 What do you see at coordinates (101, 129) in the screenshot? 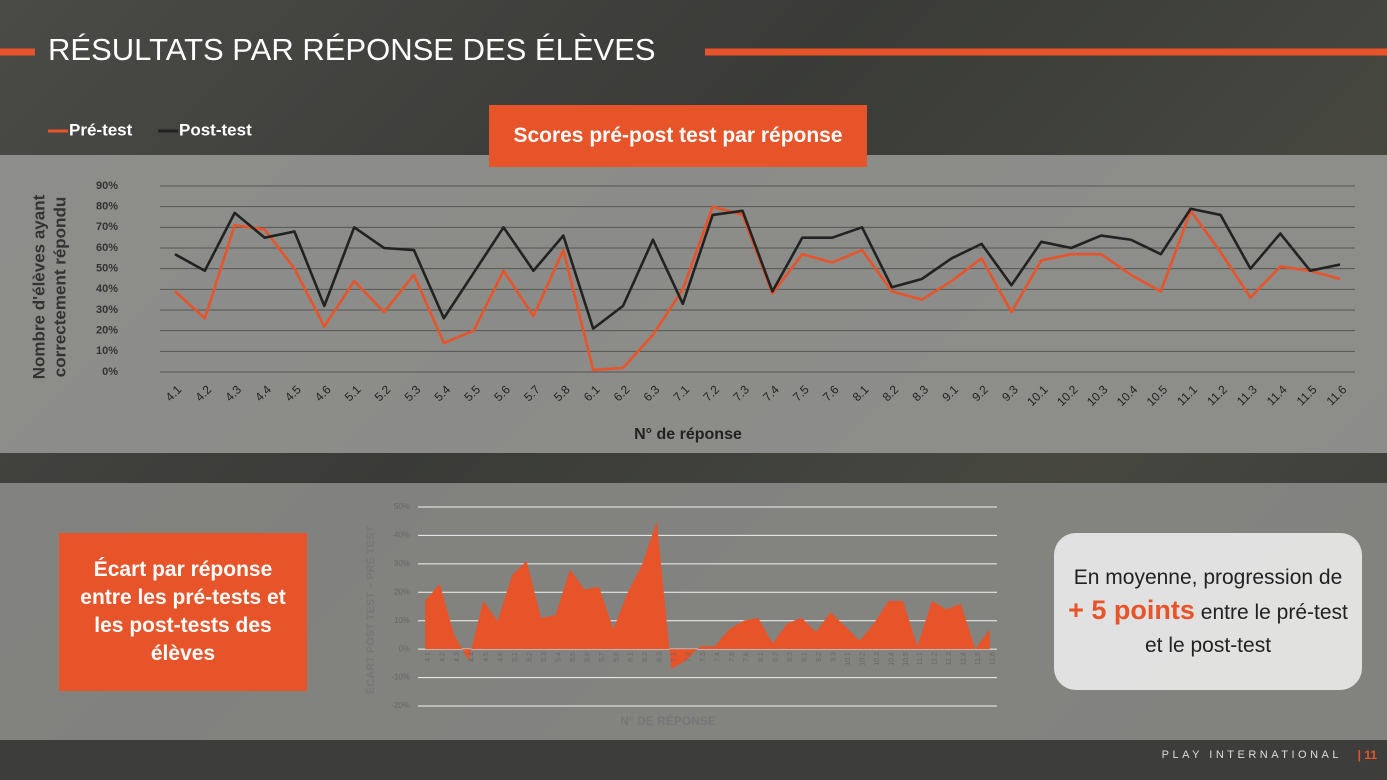
I see `legend-label: Pré-test` at bounding box center [101, 129].